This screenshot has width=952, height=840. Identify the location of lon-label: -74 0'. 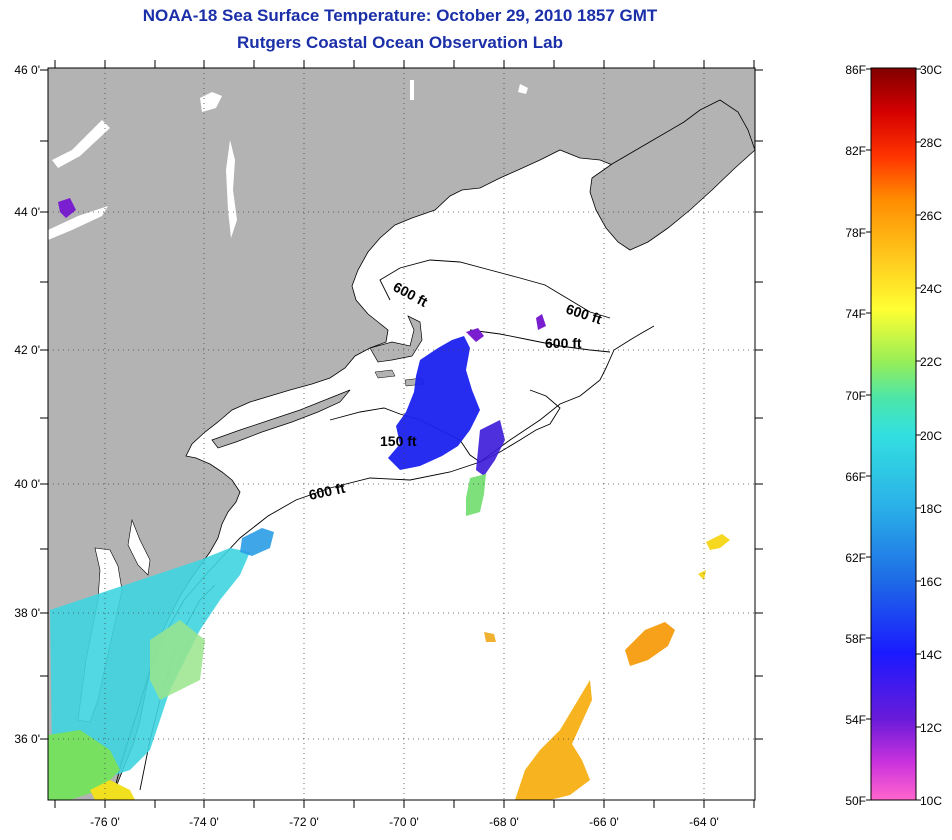
(204, 822).